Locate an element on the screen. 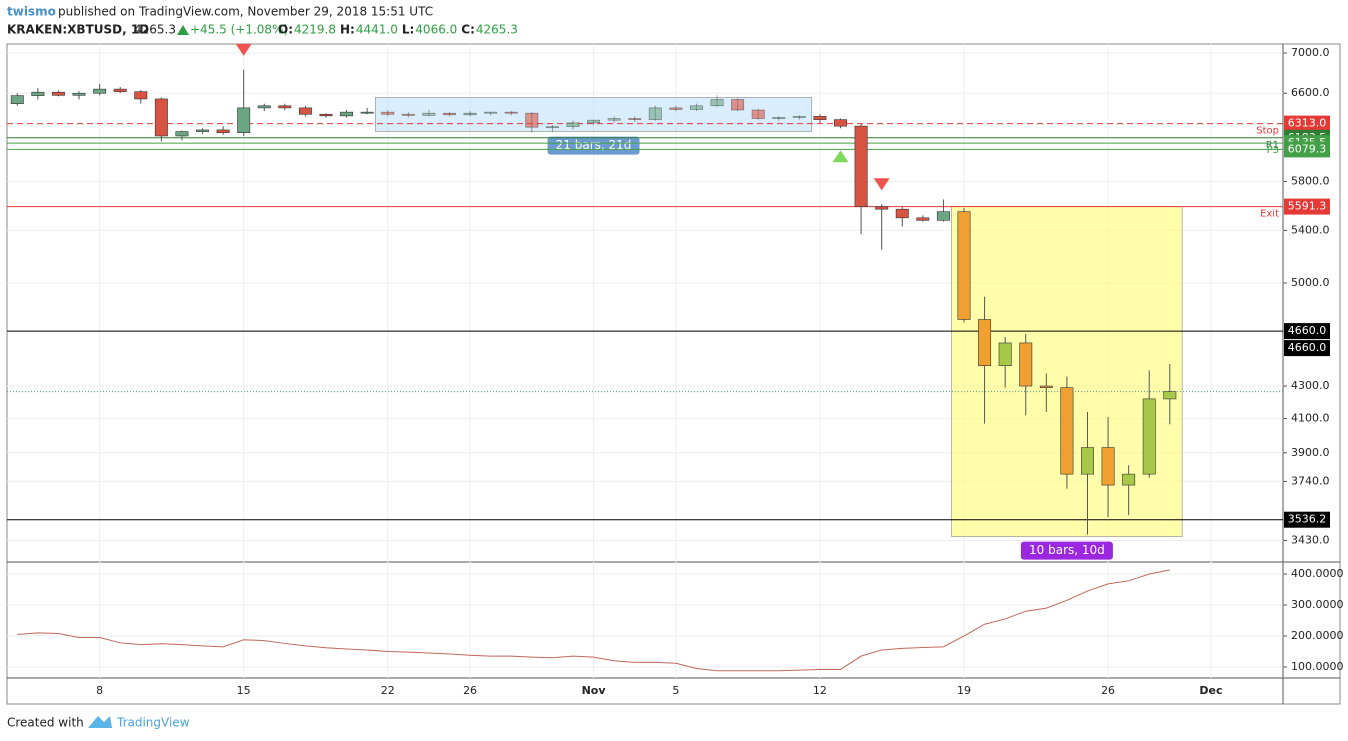 Image resolution: width=1348 pixels, height=741 pixels. up-arrow is located at coordinates (183, 30).